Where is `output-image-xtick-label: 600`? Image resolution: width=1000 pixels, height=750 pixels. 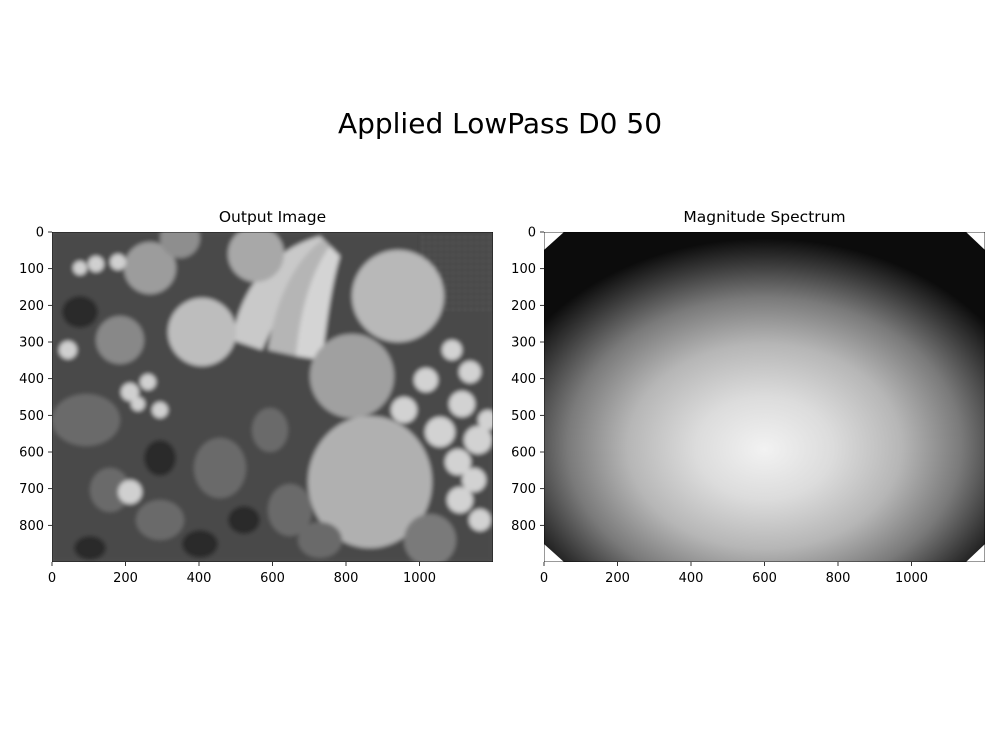 output-image-xtick-label: 600 is located at coordinates (272, 578).